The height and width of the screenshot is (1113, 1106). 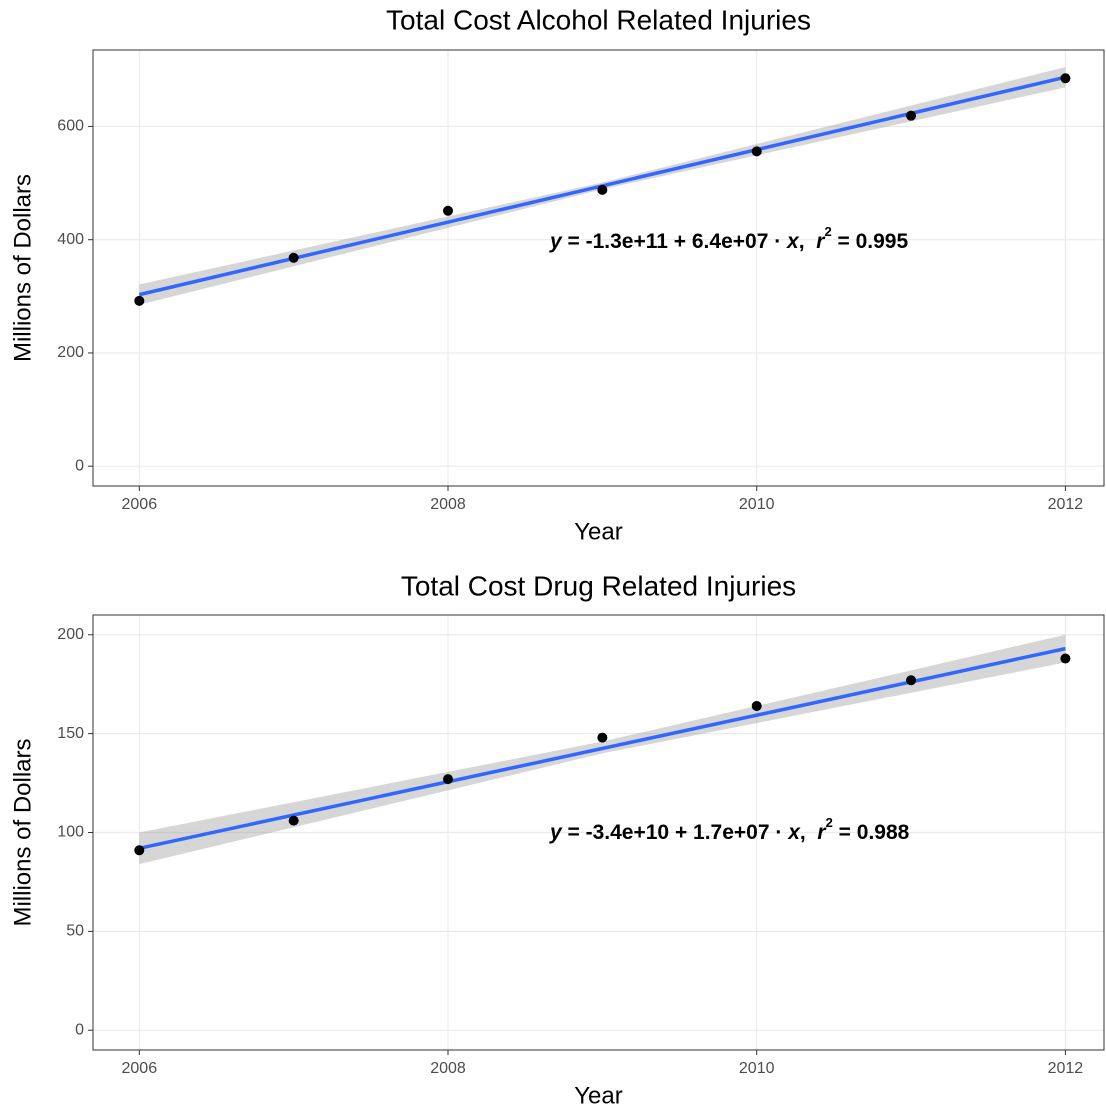 I want to click on equation-part: = 0.988, so click(x=871, y=832).